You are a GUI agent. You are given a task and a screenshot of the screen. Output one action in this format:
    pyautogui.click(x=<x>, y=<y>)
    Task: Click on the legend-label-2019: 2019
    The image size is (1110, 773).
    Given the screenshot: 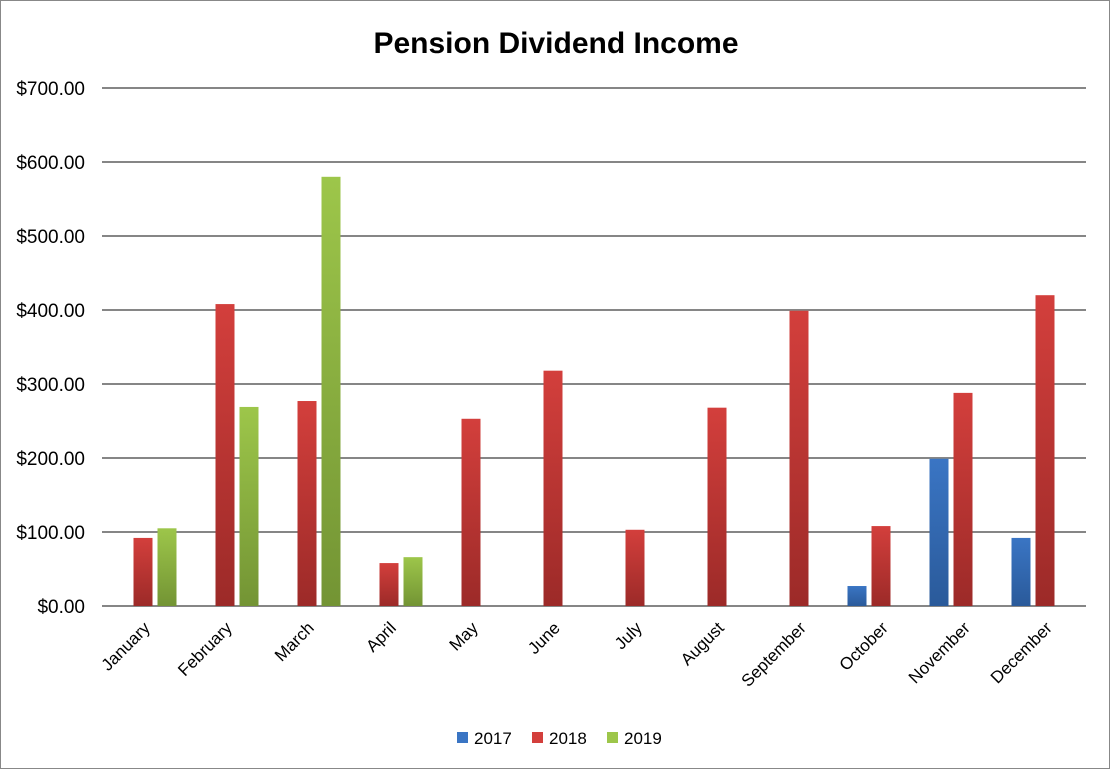 What is the action you would take?
    pyautogui.click(x=643, y=738)
    